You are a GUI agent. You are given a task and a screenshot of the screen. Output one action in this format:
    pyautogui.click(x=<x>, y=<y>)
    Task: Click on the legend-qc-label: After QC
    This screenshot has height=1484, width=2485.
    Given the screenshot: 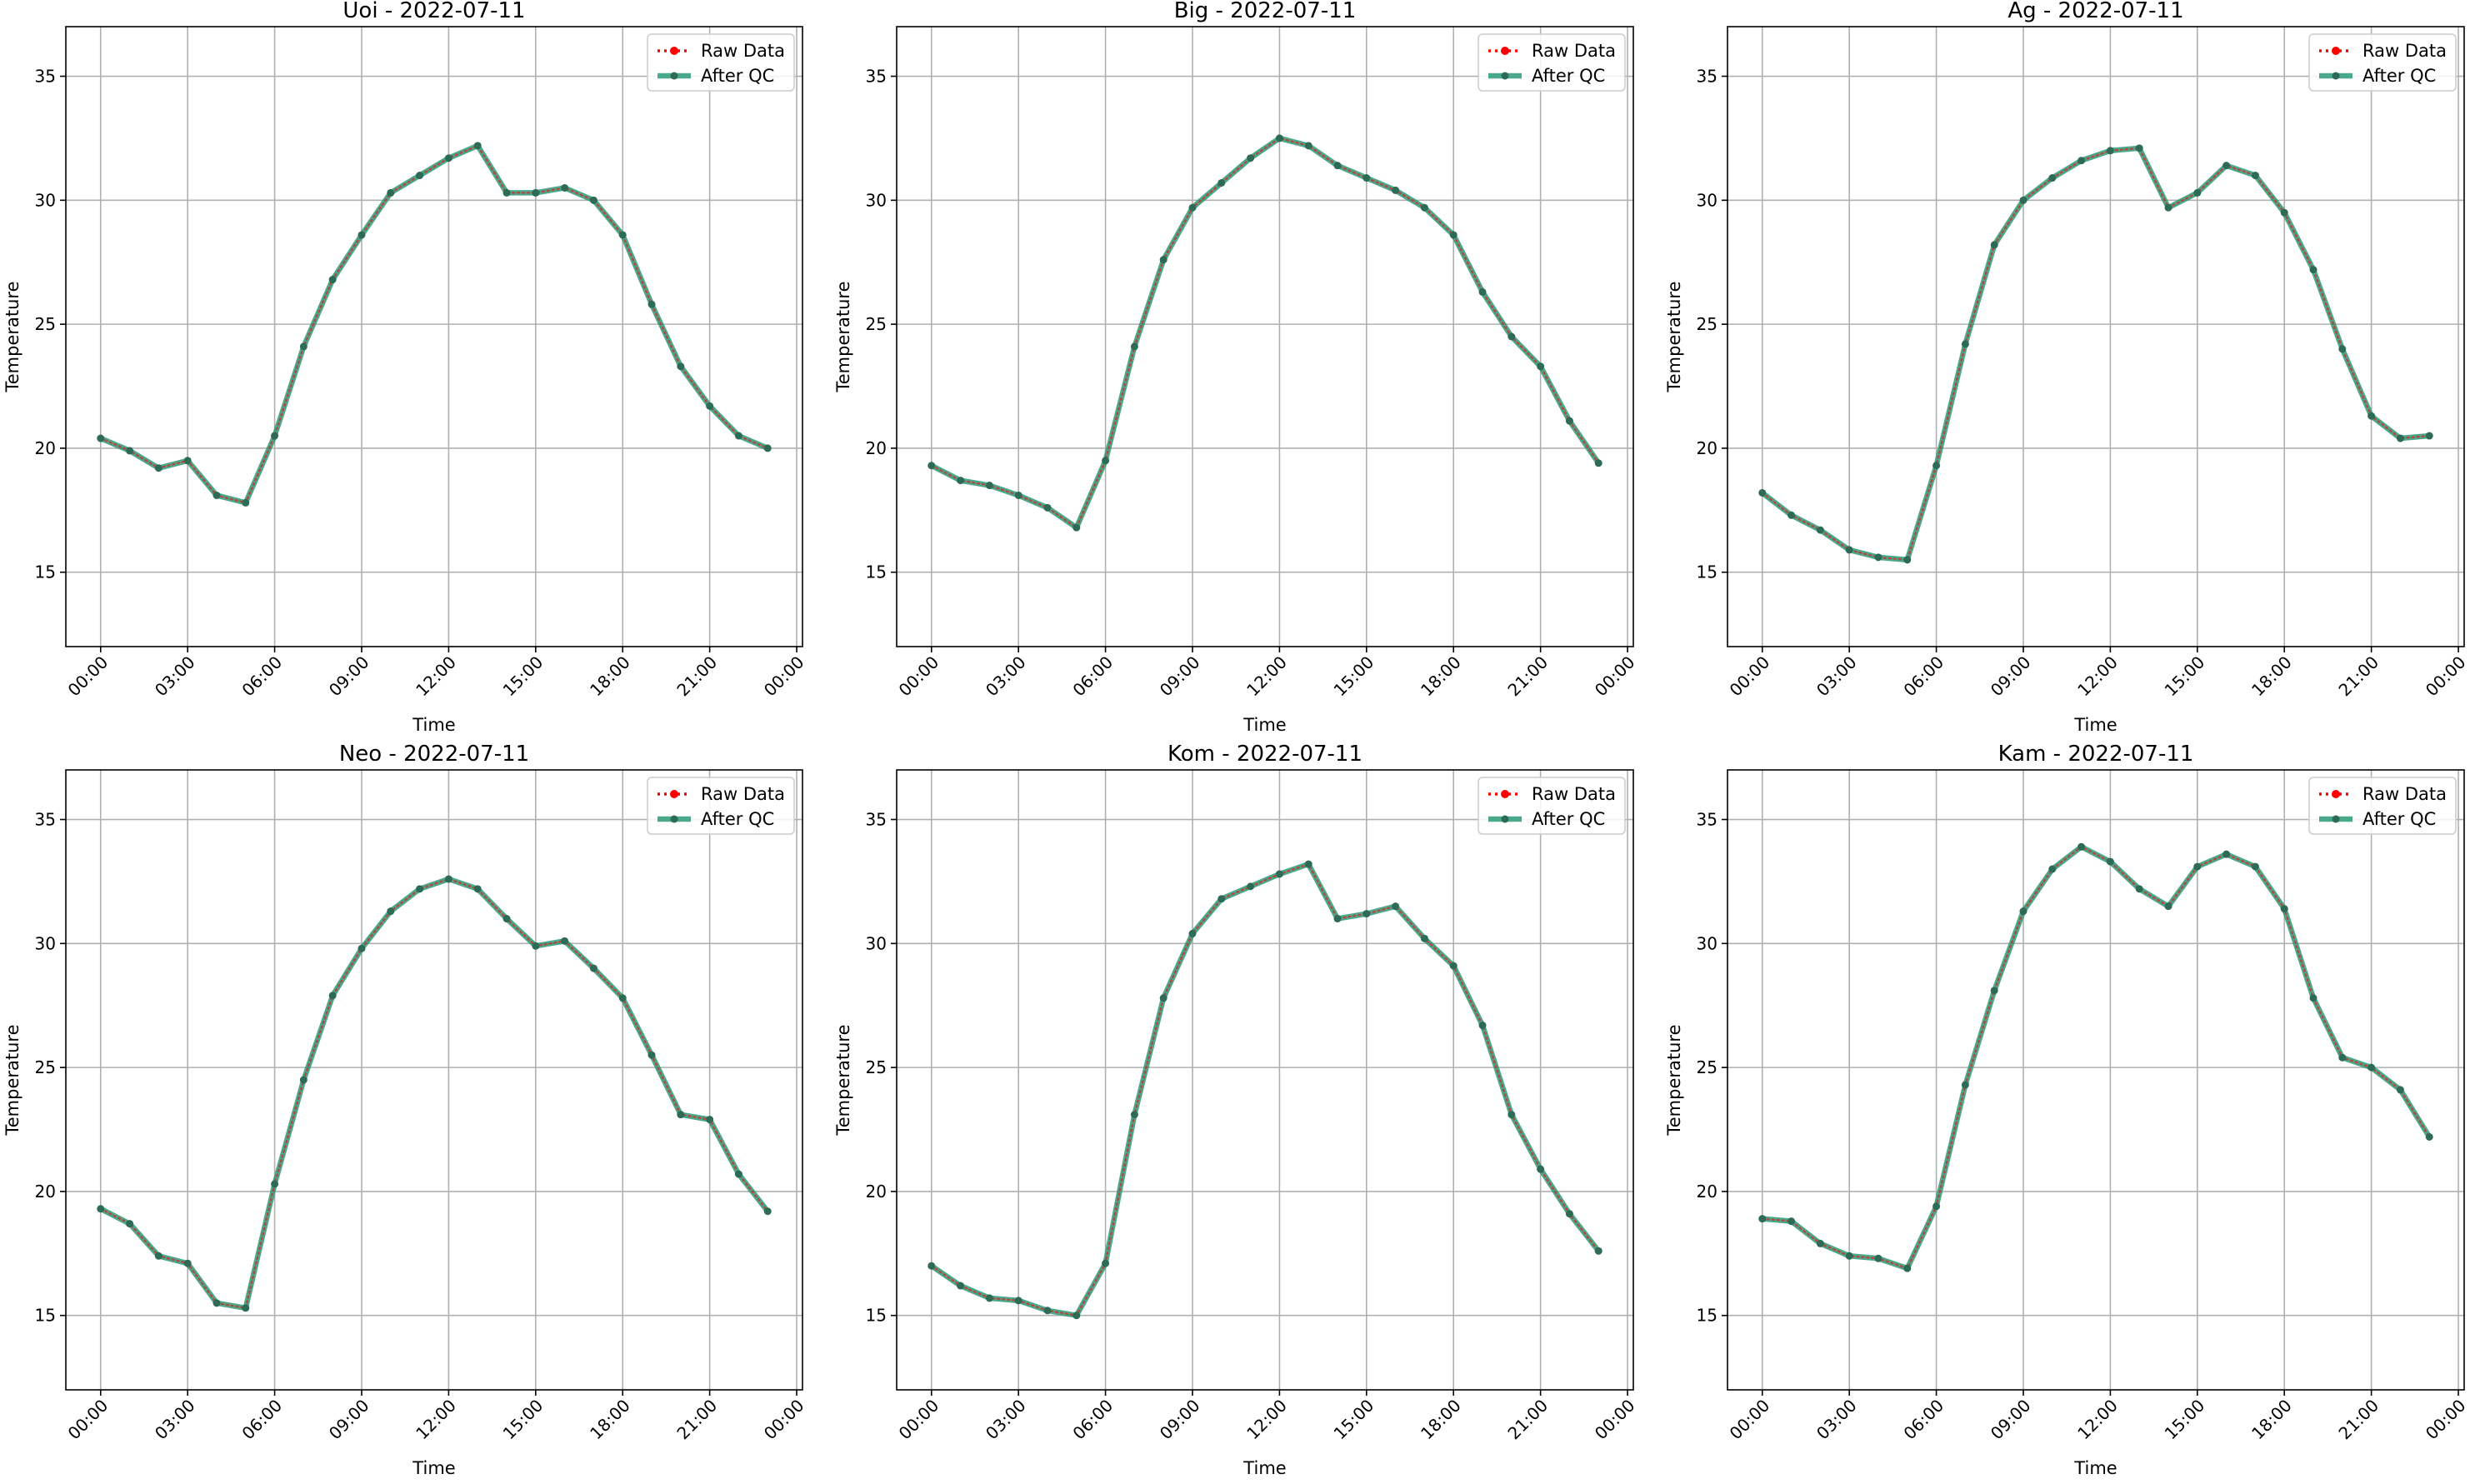 What is the action you would take?
    pyautogui.click(x=737, y=76)
    